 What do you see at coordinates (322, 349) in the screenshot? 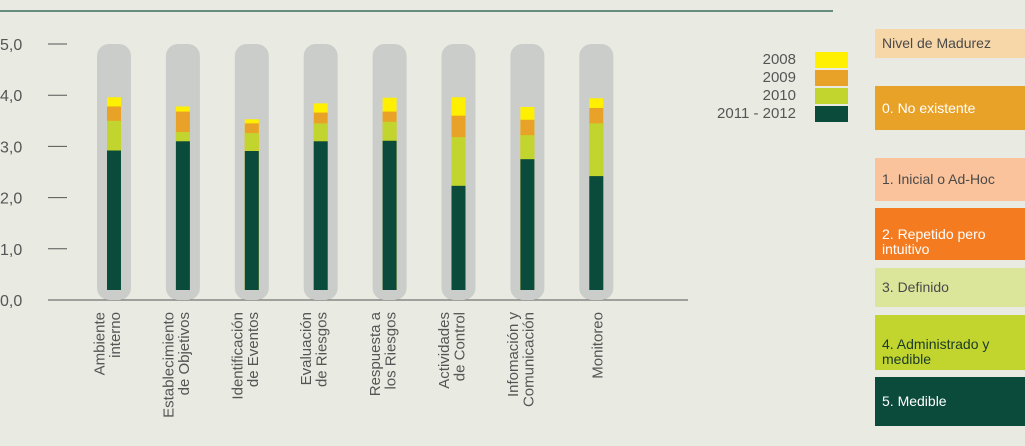
I see `x-tick-label: de Riesgos` at bounding box center [322, 349].